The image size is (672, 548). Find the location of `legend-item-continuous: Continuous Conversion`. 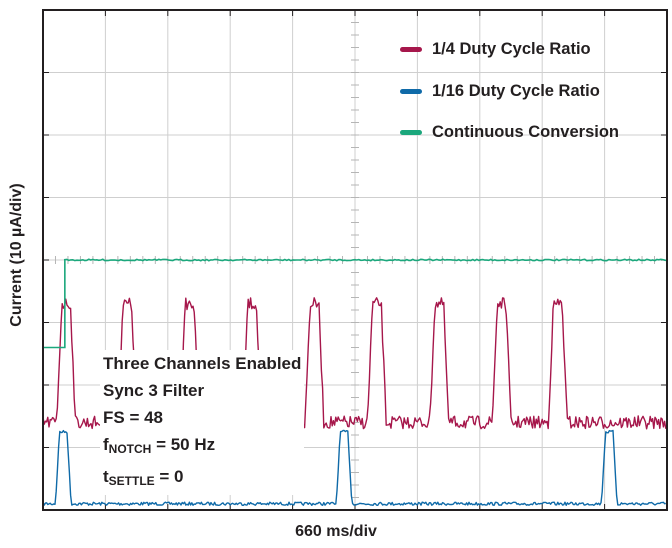

legend-item-continuous: Continuous Conversion is located at coordinates (509, 132).